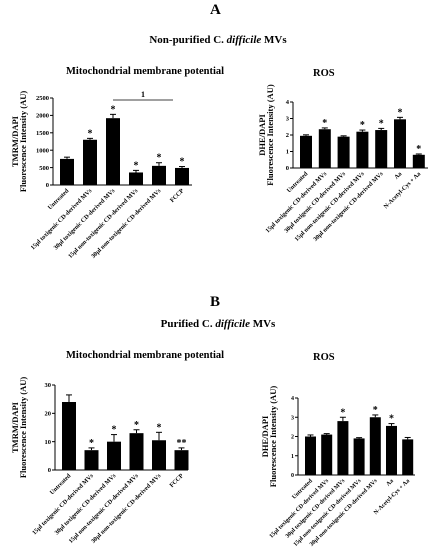  I want to click on chart-2-ytick-label-3: 30, so click(48, 385).